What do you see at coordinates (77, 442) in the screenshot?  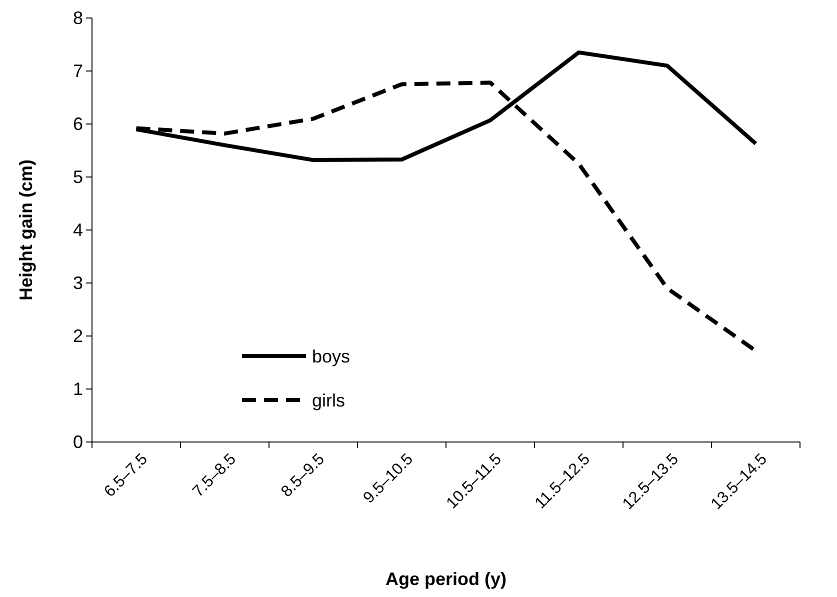 I see `y-tick-label: 0` at bounding box center [77, 442].